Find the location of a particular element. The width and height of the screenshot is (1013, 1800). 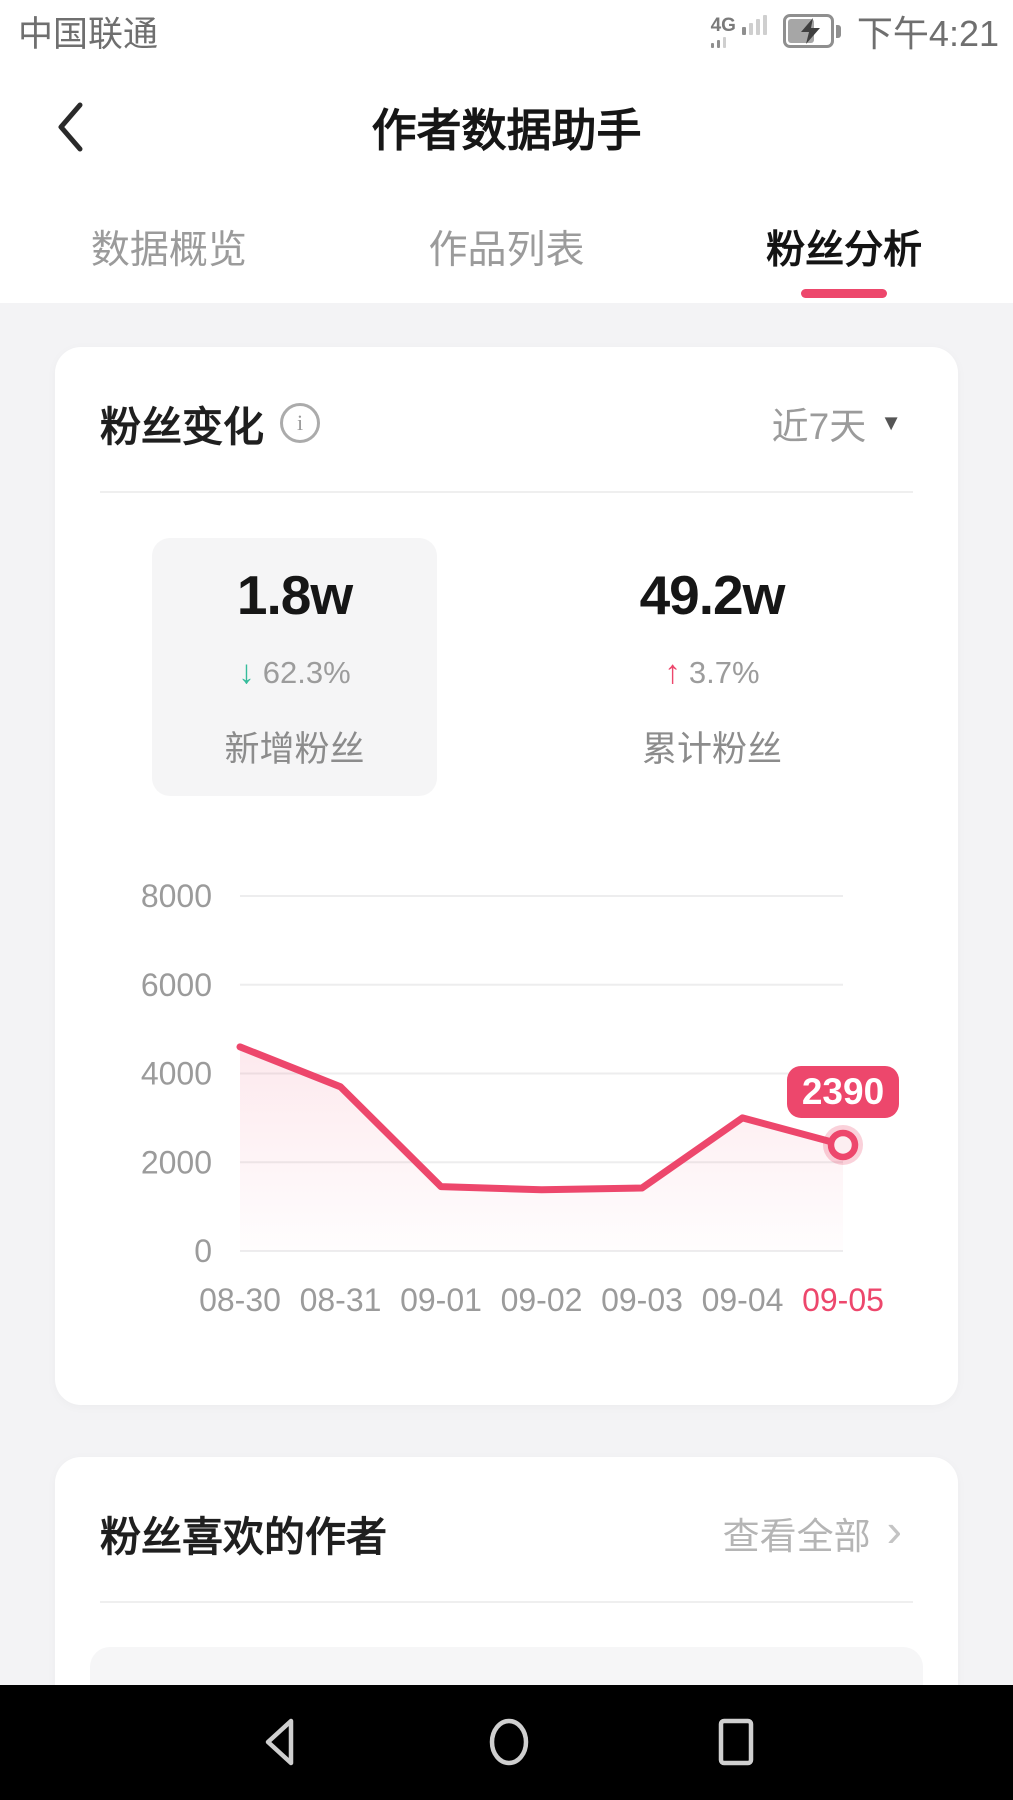

lightning-bolt-icon is located at coordinates (810, 31).